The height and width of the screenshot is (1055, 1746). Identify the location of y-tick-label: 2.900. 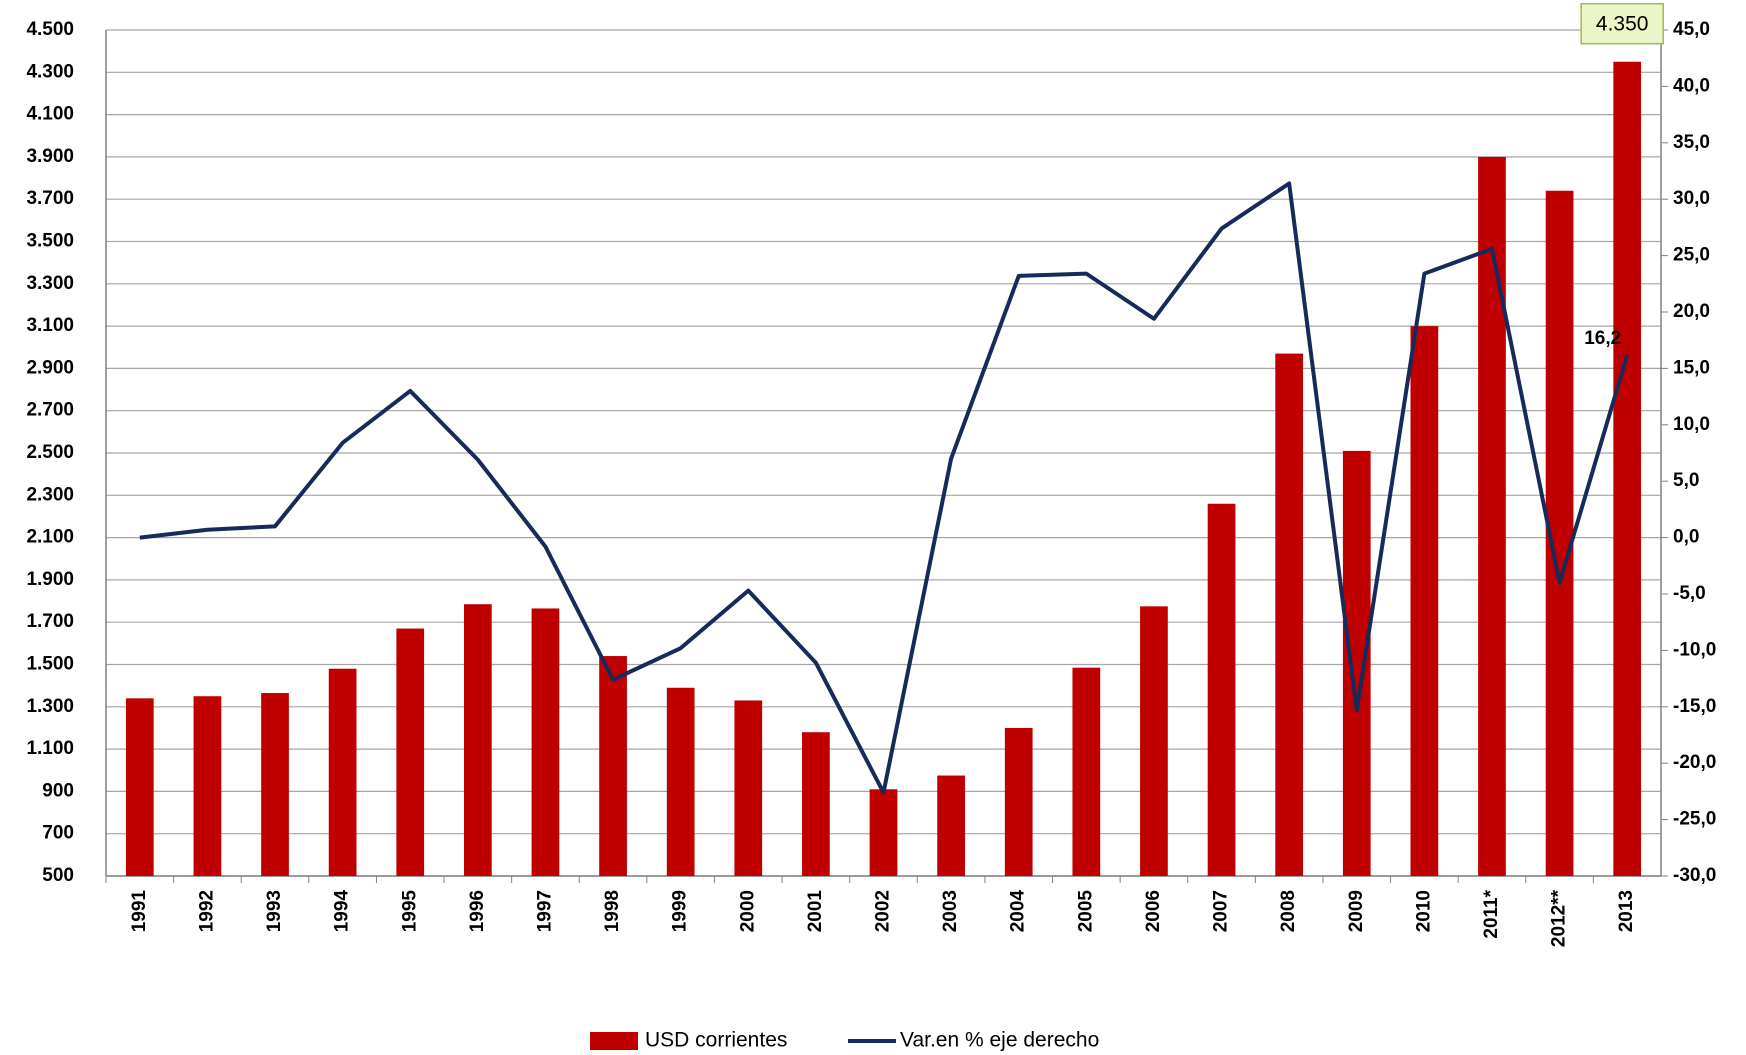
(50, 367).